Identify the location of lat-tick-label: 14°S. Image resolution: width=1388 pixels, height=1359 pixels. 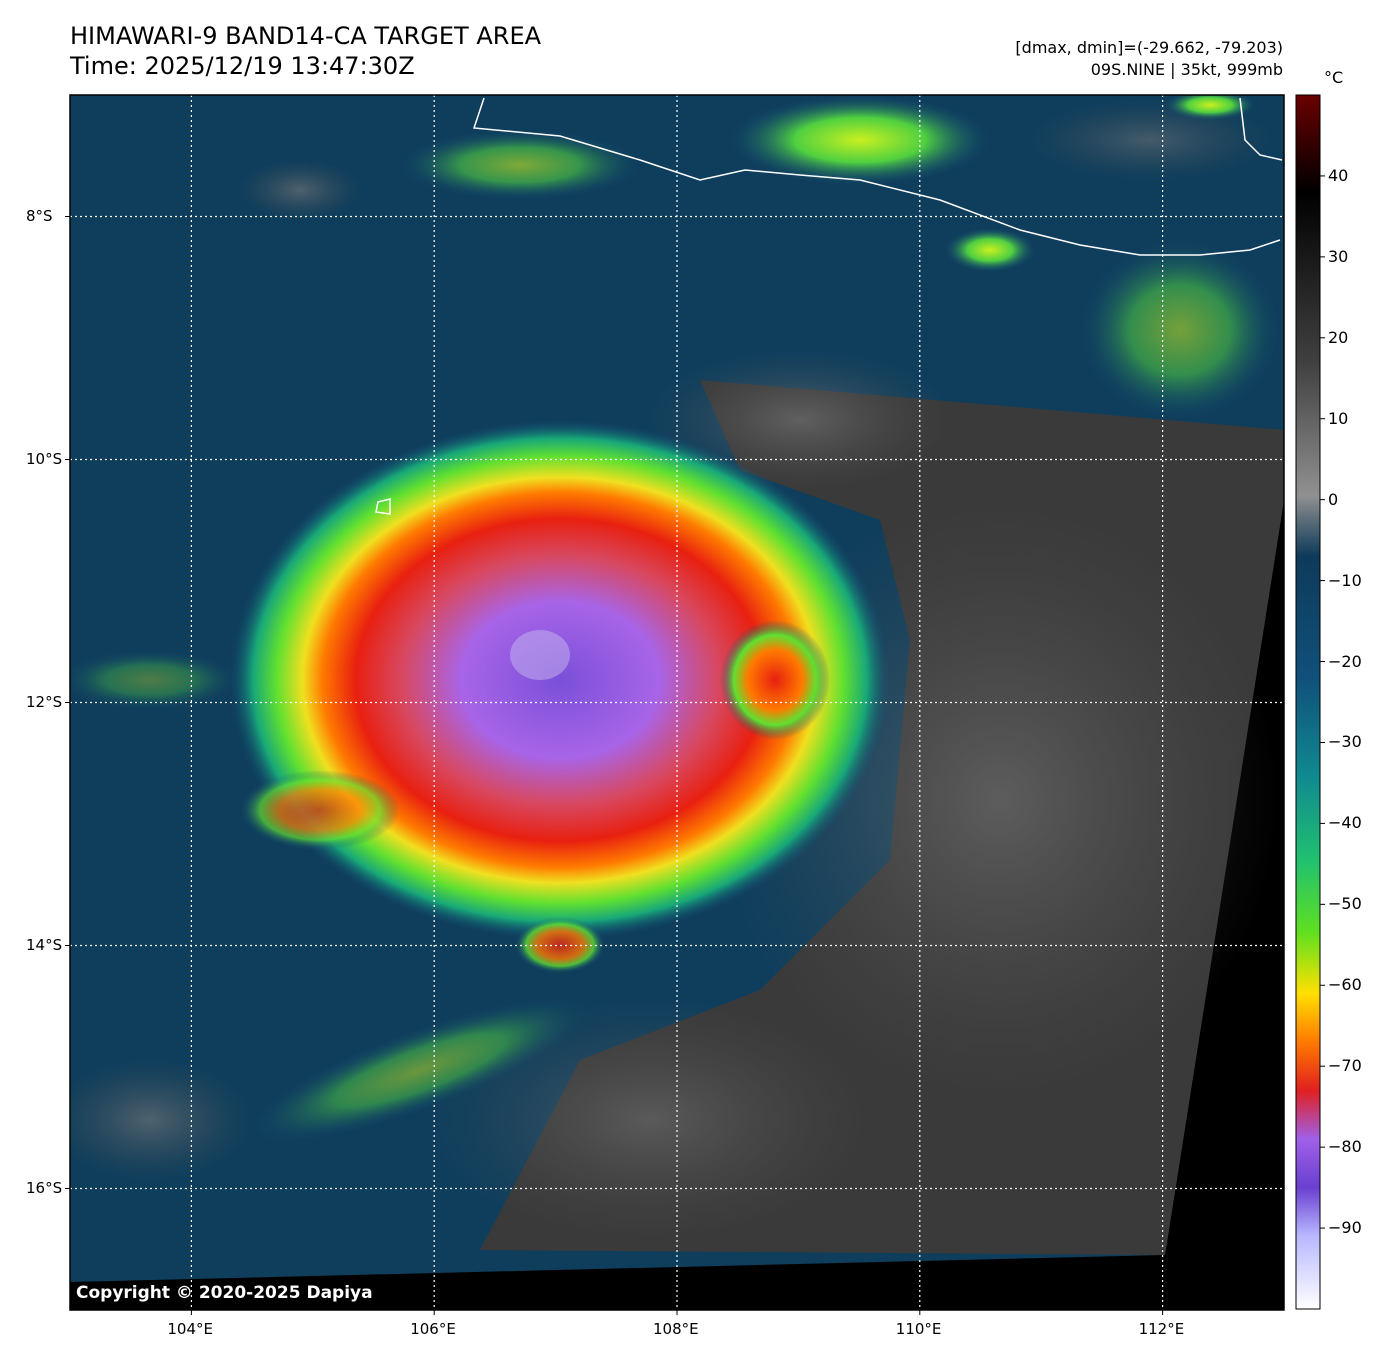
(44, 944).